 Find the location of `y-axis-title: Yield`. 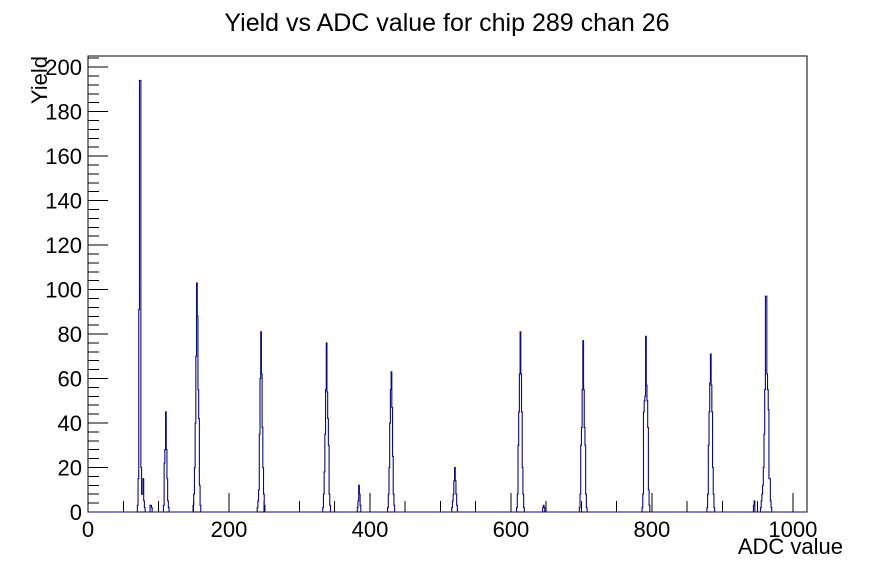

y-axis-title: Yield is located at coordinates (39, 80).